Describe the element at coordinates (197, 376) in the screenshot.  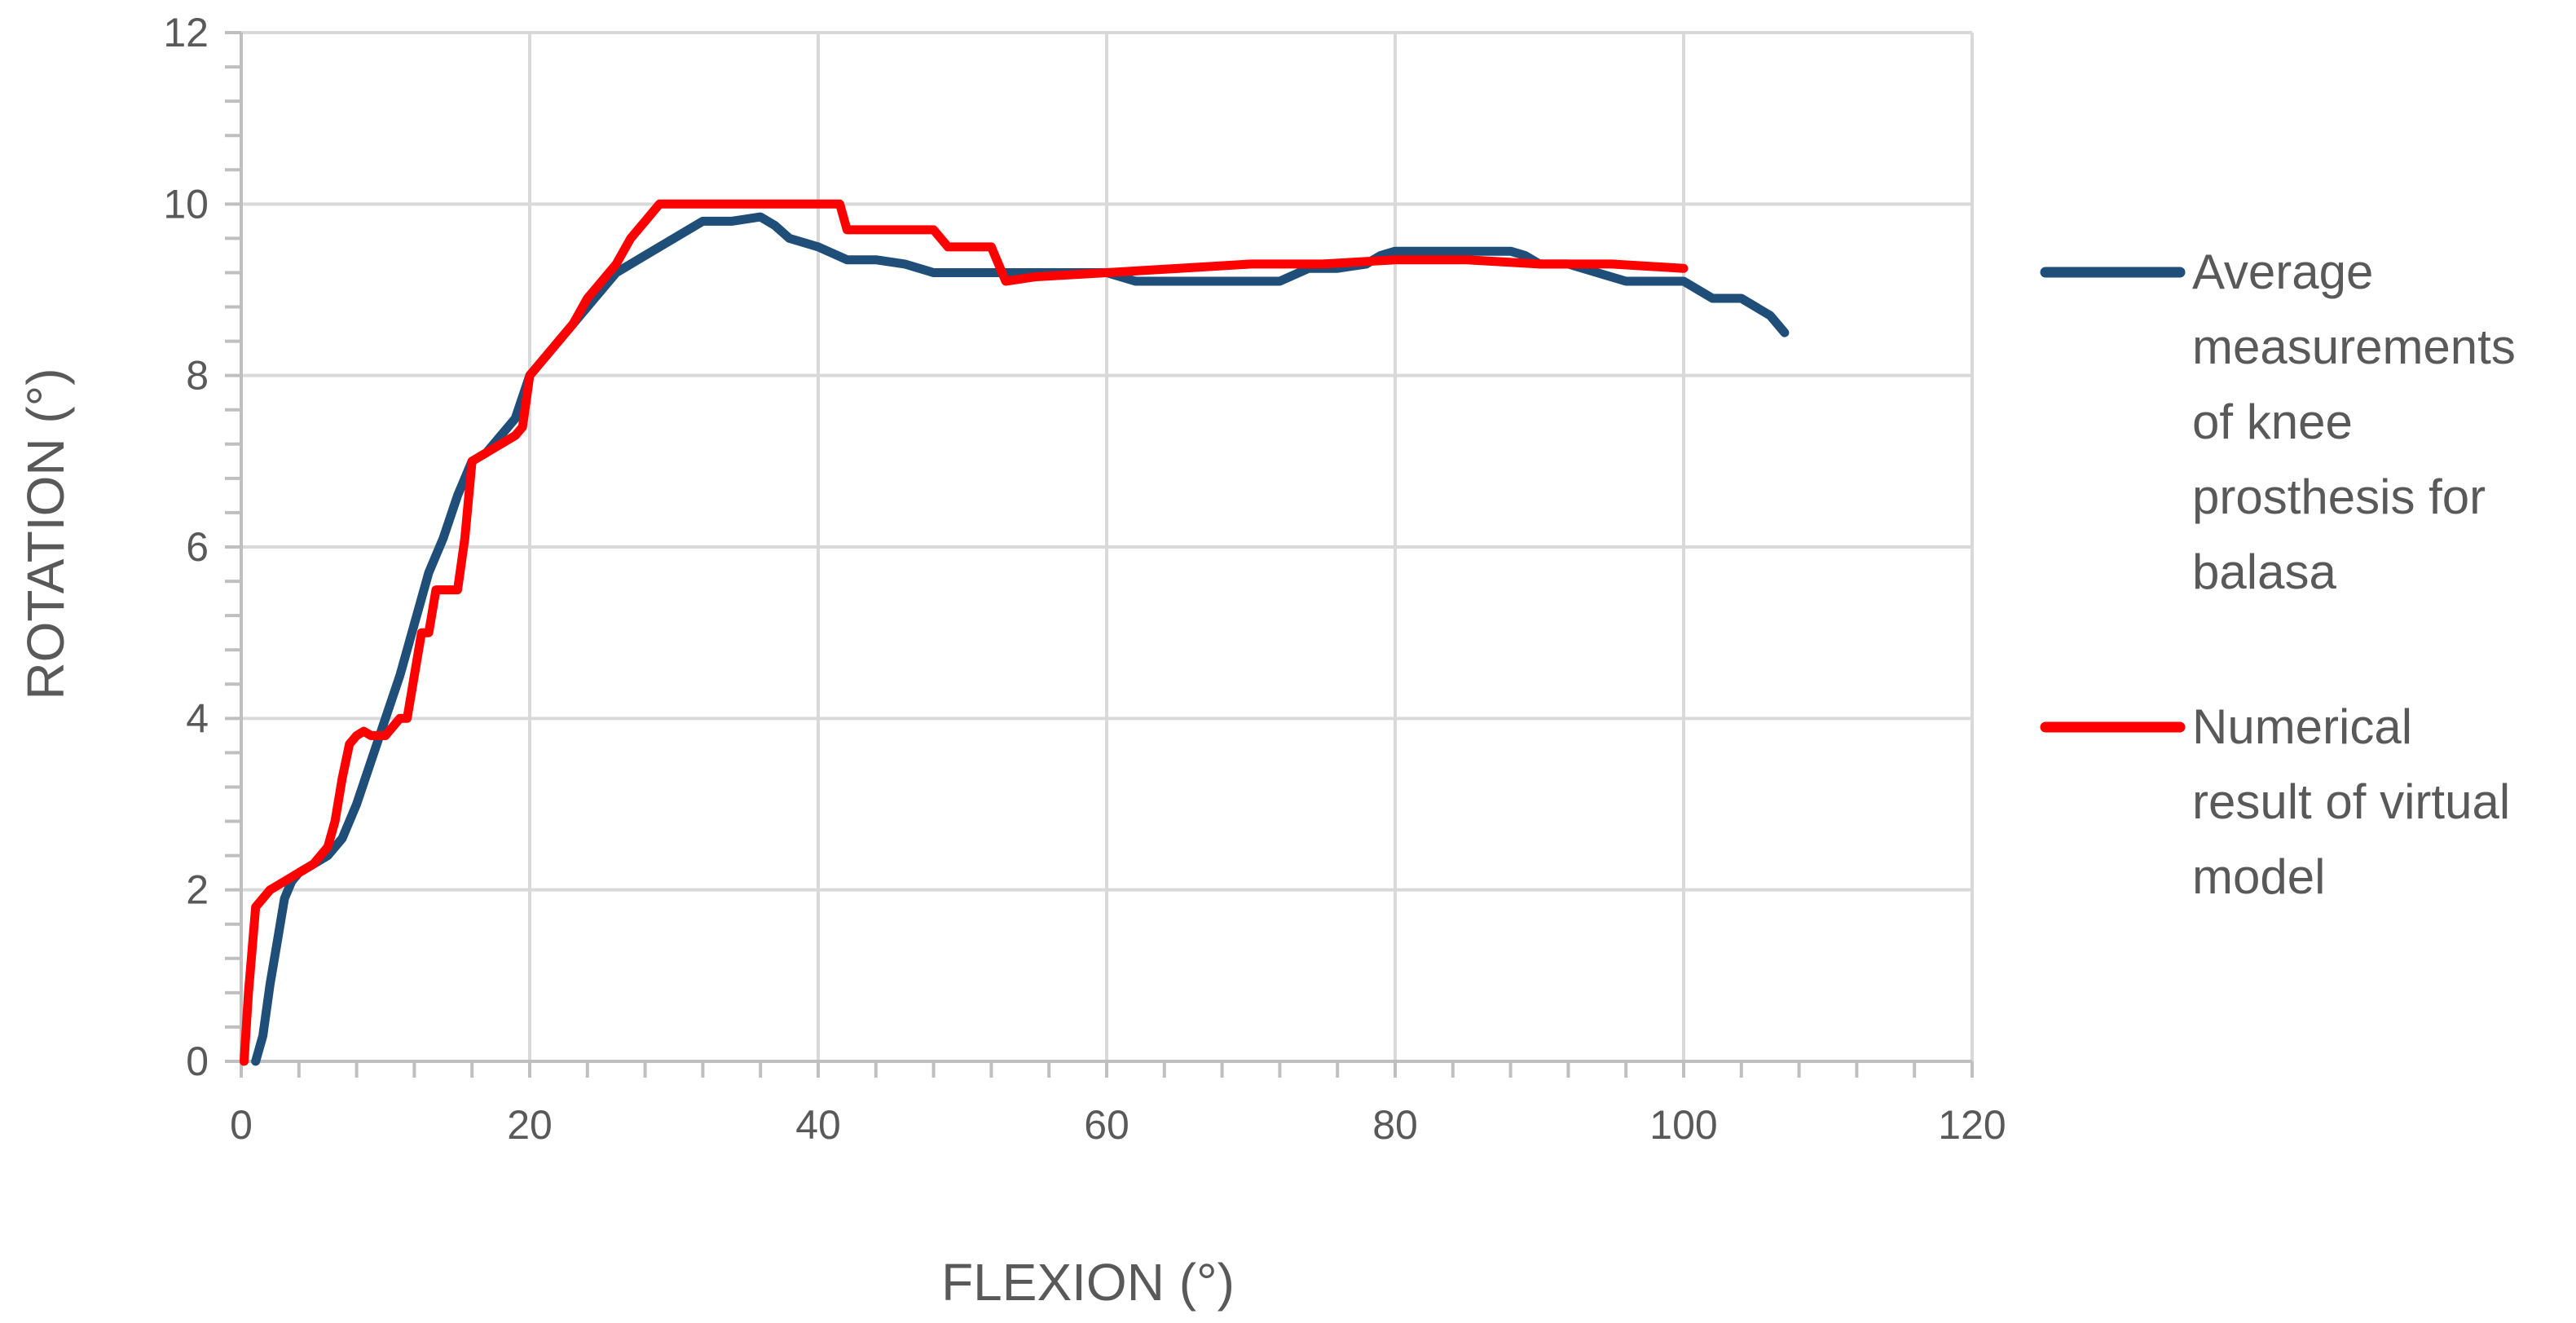
I see `y-tick-label: 8` at that location.